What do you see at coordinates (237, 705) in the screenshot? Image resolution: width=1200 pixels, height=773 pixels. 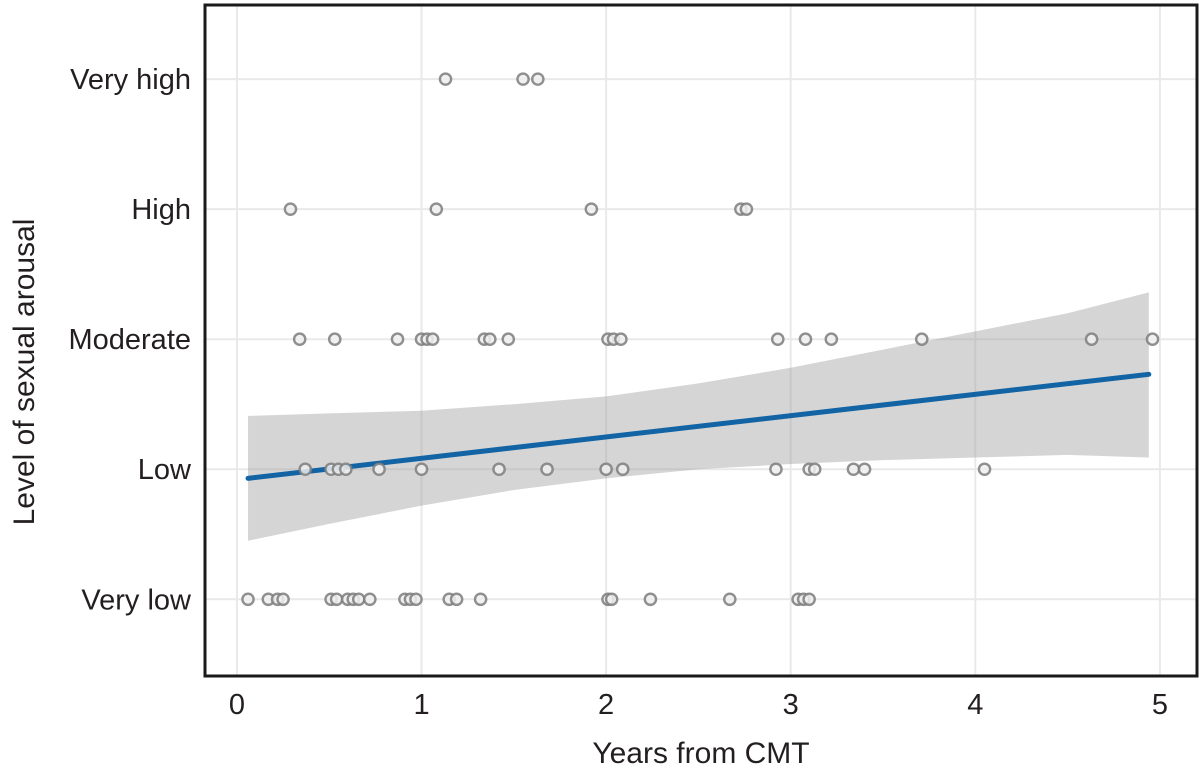 I see `x-tick-label: 0` at bounding box center [237, 705].